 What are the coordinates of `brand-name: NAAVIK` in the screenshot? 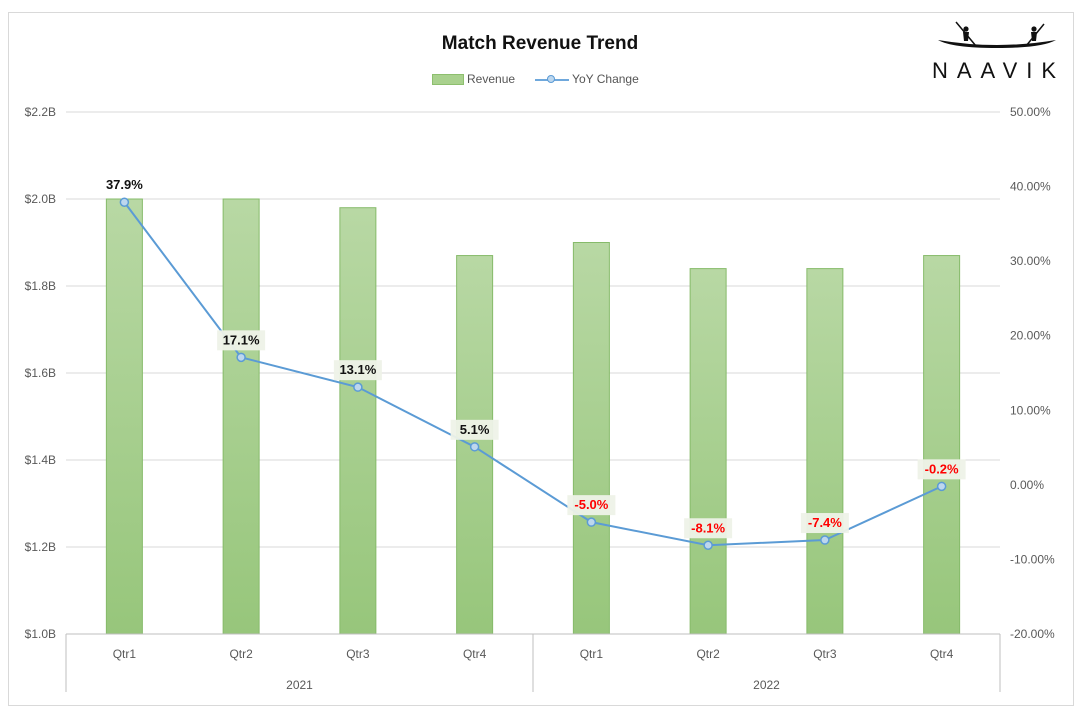 It's located at (999, 70).